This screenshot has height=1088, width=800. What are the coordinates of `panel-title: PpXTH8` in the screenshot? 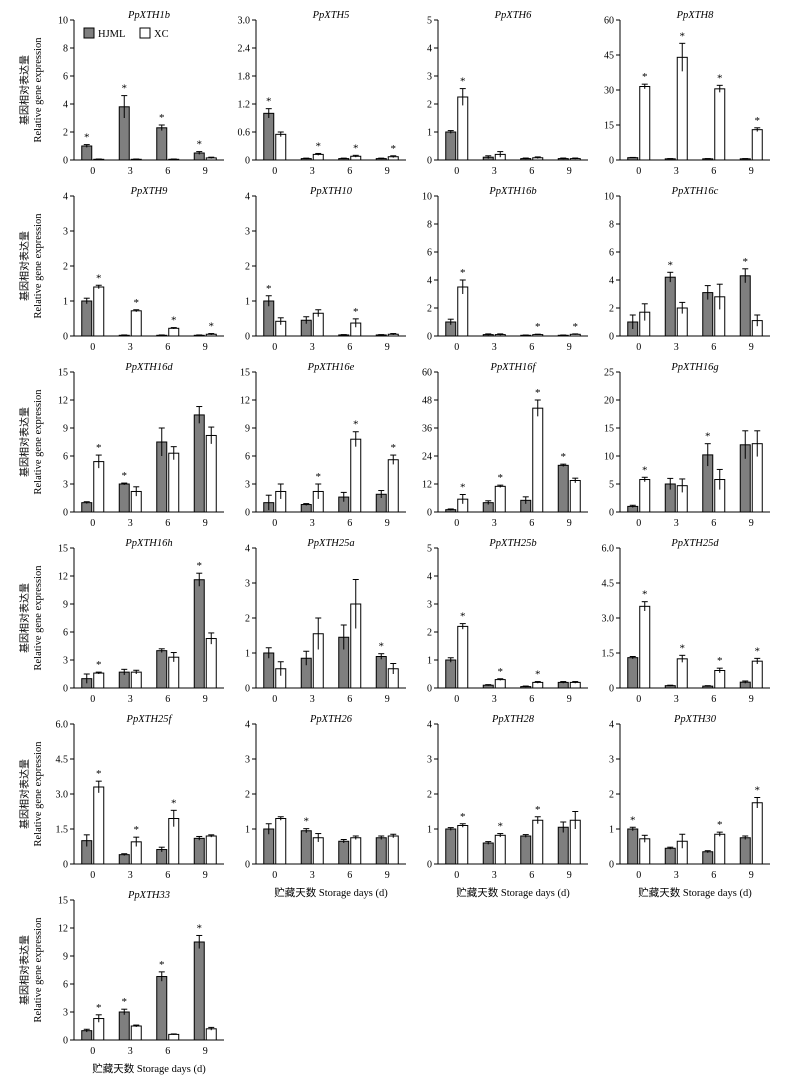 It's located at (695, 15).